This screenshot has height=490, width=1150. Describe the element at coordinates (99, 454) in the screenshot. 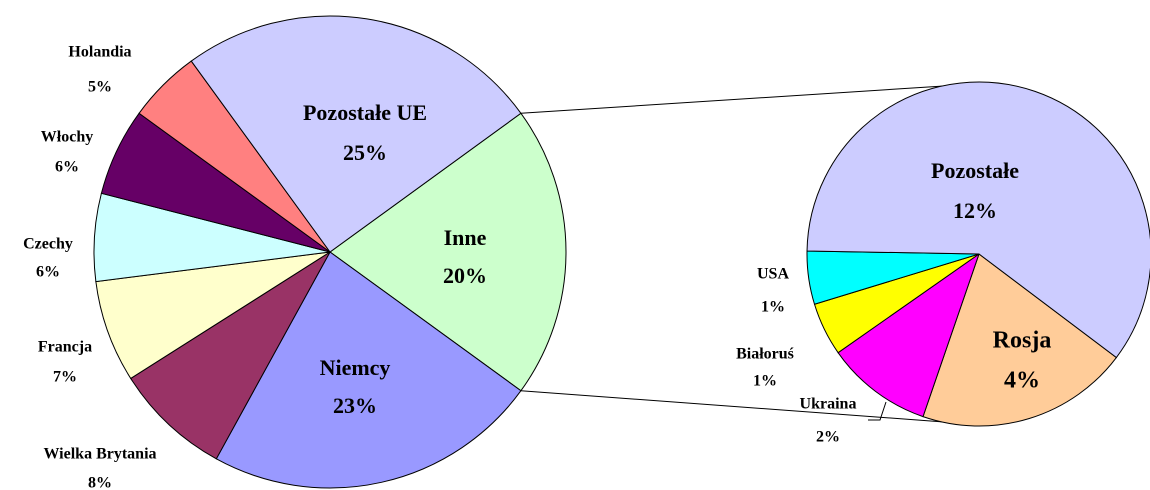

I see `slice-label: Wielka Brytania` at that location.